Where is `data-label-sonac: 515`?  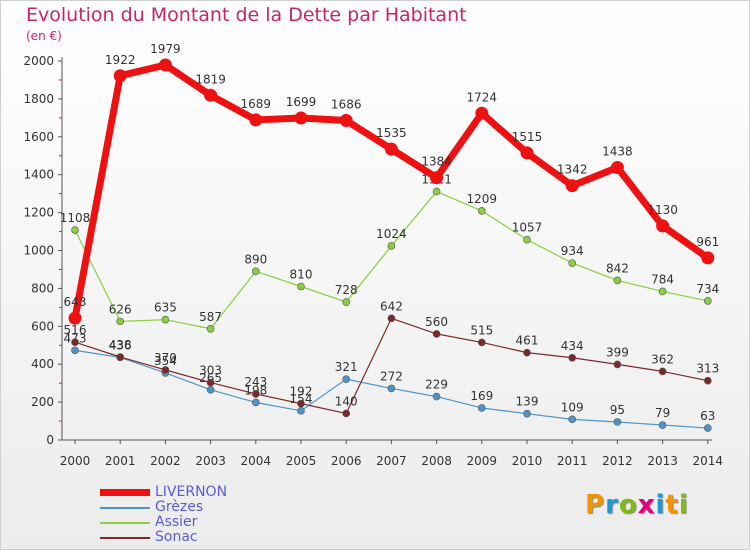
data-label-sonac: 515 is located at coordinates (481, 330).